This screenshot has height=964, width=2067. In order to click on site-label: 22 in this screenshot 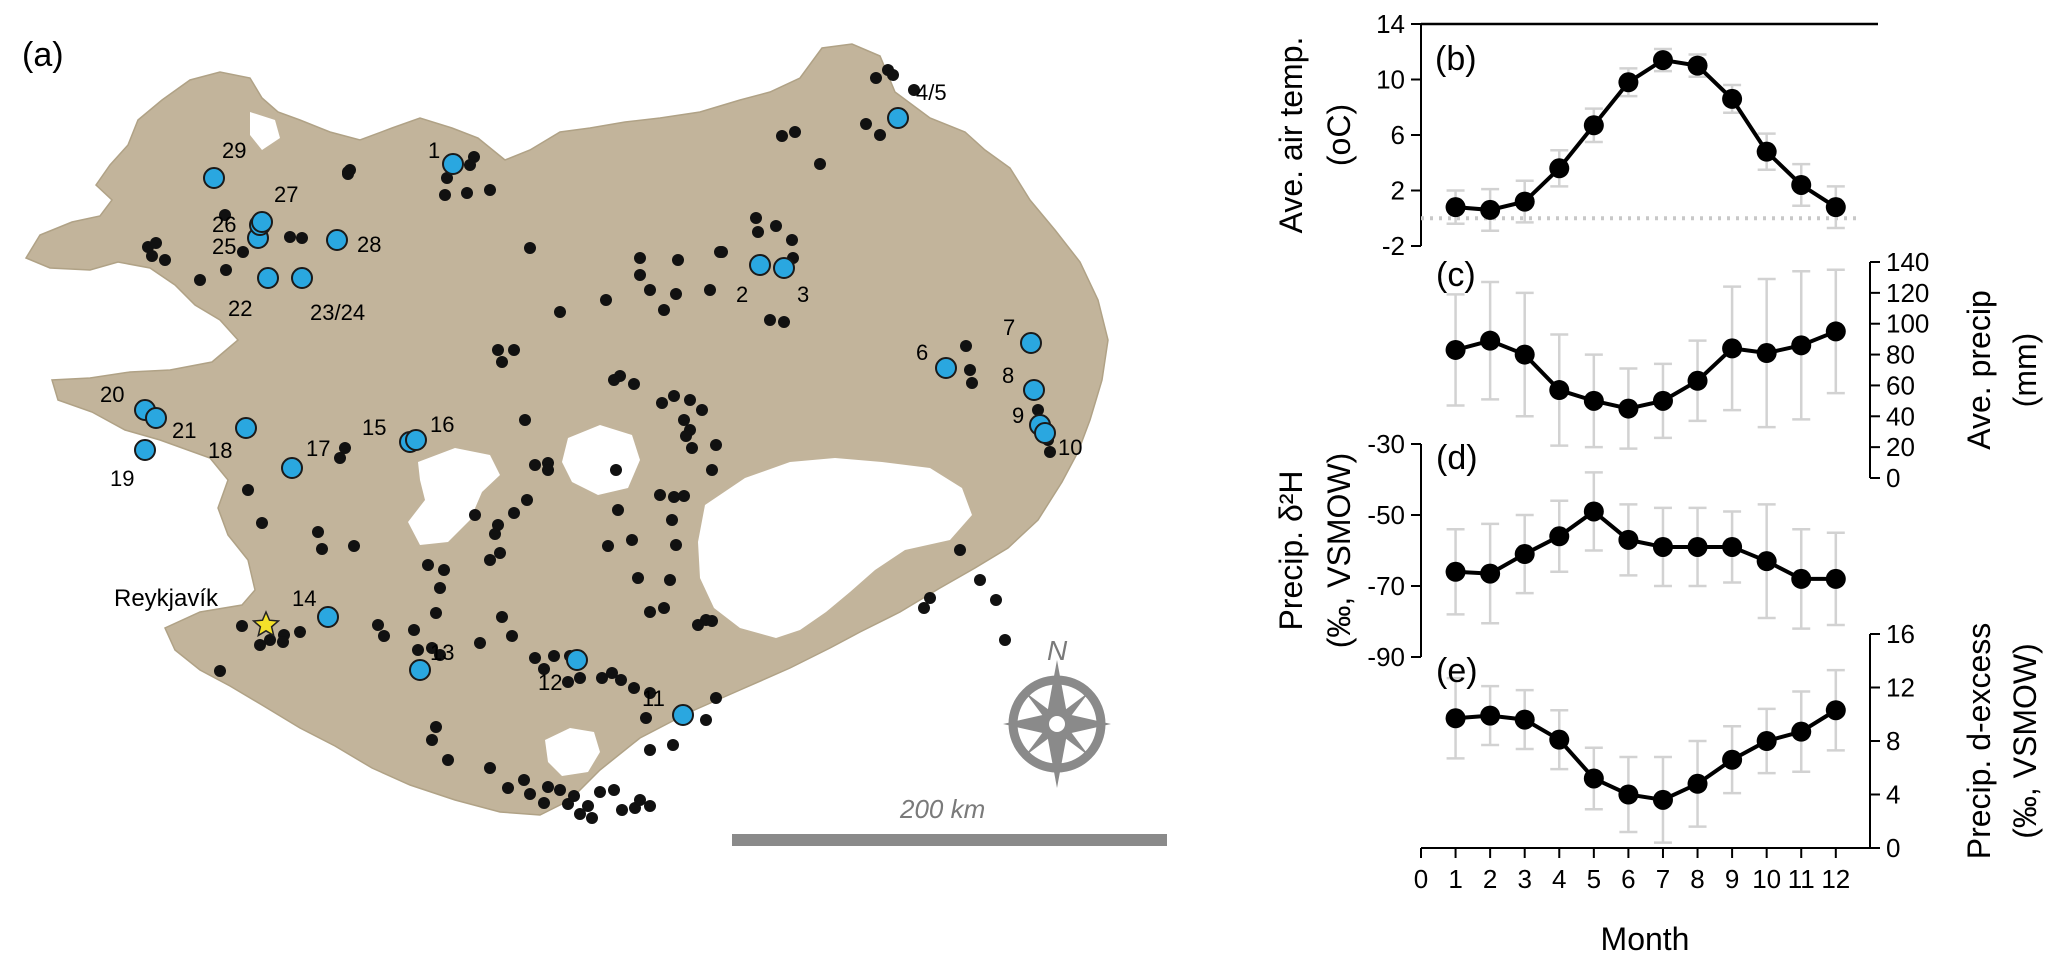, I will do `click(240, 308)`.